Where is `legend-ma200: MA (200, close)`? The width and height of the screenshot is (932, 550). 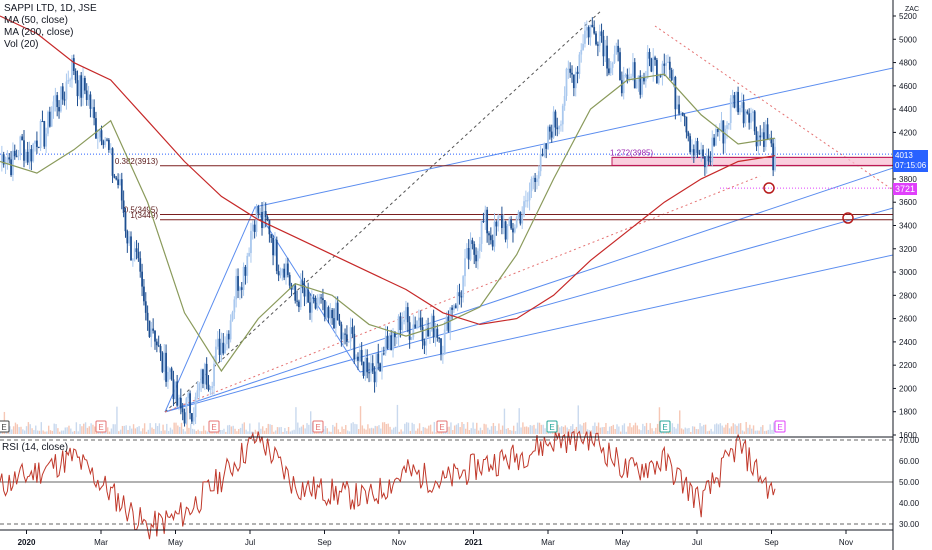
legend-ma200: MA (200, close) is located at coordinates (39, 32).